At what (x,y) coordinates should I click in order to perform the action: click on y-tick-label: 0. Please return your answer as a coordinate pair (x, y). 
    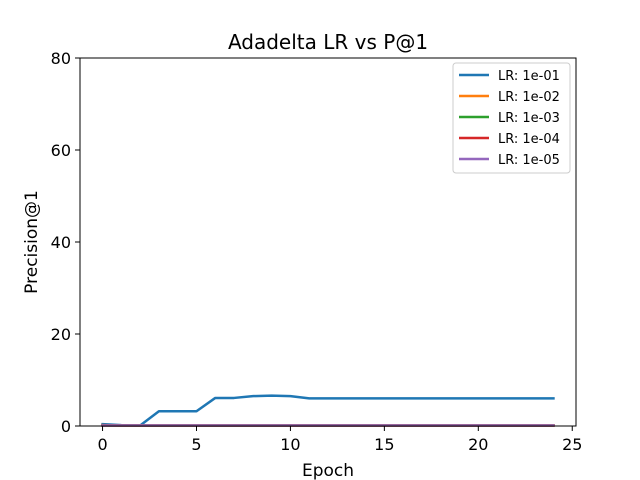
    Looking at the image, I should click on (66, 426).